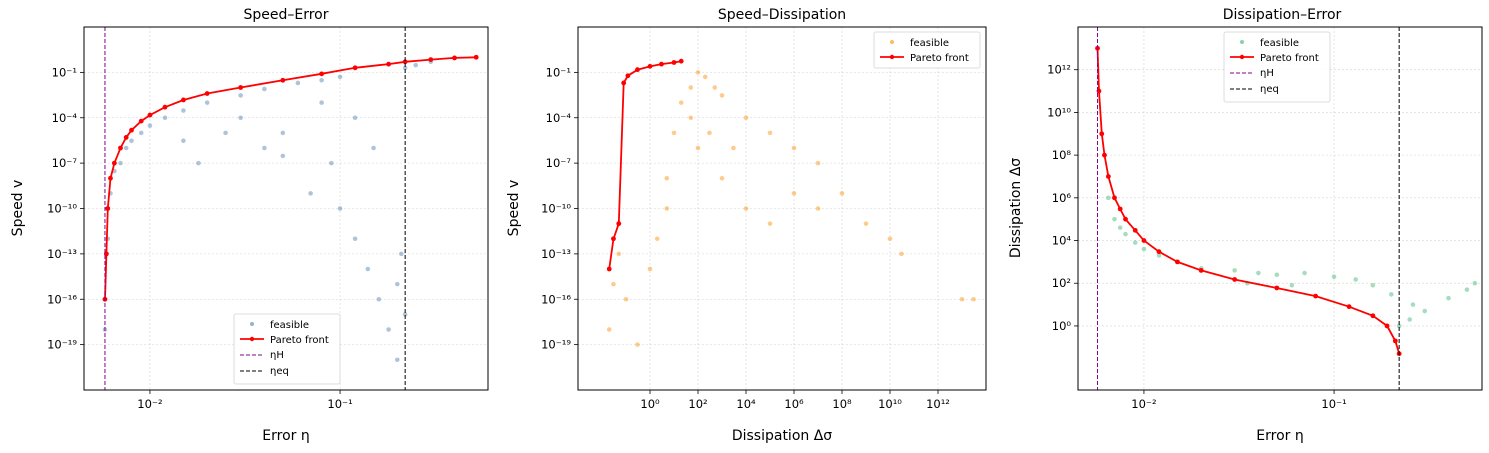 This screenshot has width=1489, height=453. What do you see at coordinates (892, 42) in the screenshot?
I see `panel2-legend-feasible-marker` at bounding box center [892, 42].